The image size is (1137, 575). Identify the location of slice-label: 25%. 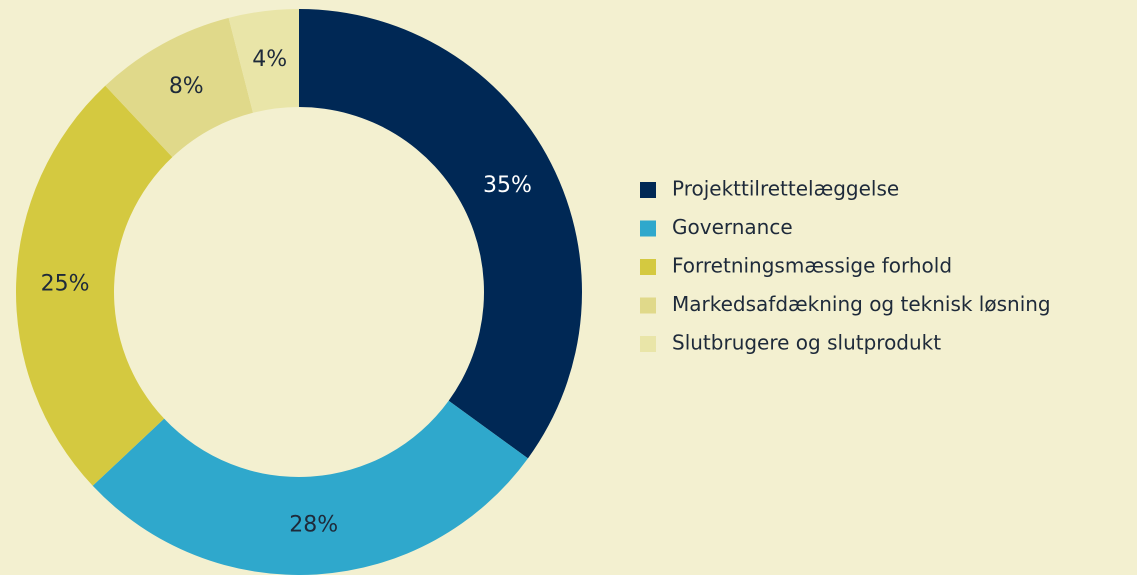
(65, 284).